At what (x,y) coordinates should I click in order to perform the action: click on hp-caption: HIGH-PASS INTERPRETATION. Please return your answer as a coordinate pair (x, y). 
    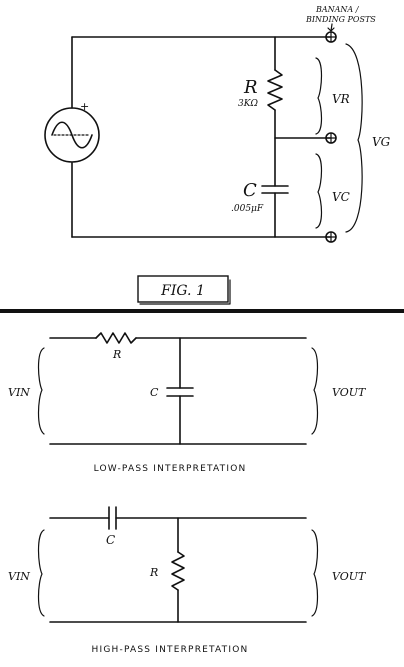
    Looking at the image, I should click on (170, 650).